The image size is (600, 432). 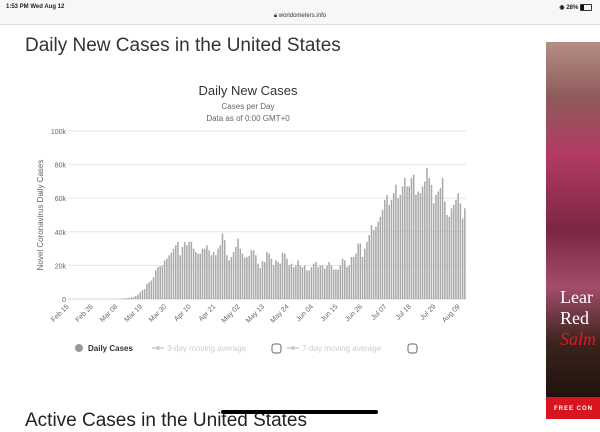 I want to click on legend-3-day-average: 3-day moving average, so click(x=199, y=348).